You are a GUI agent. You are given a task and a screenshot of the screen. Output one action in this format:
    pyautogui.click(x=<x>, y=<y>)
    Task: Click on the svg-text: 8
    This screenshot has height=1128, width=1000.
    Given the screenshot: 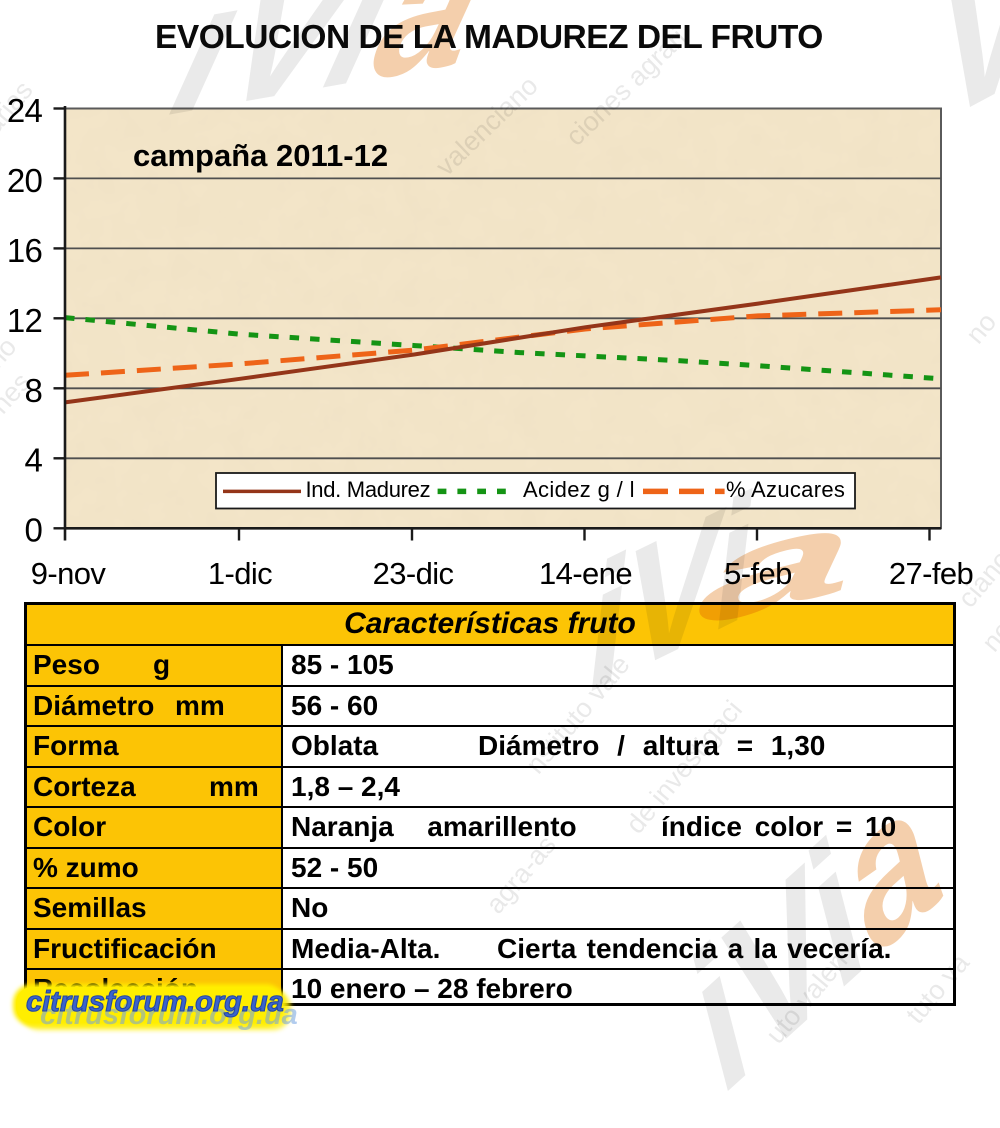 What is the action you would take?
    pyautogui.click(x=33, y=390)
    